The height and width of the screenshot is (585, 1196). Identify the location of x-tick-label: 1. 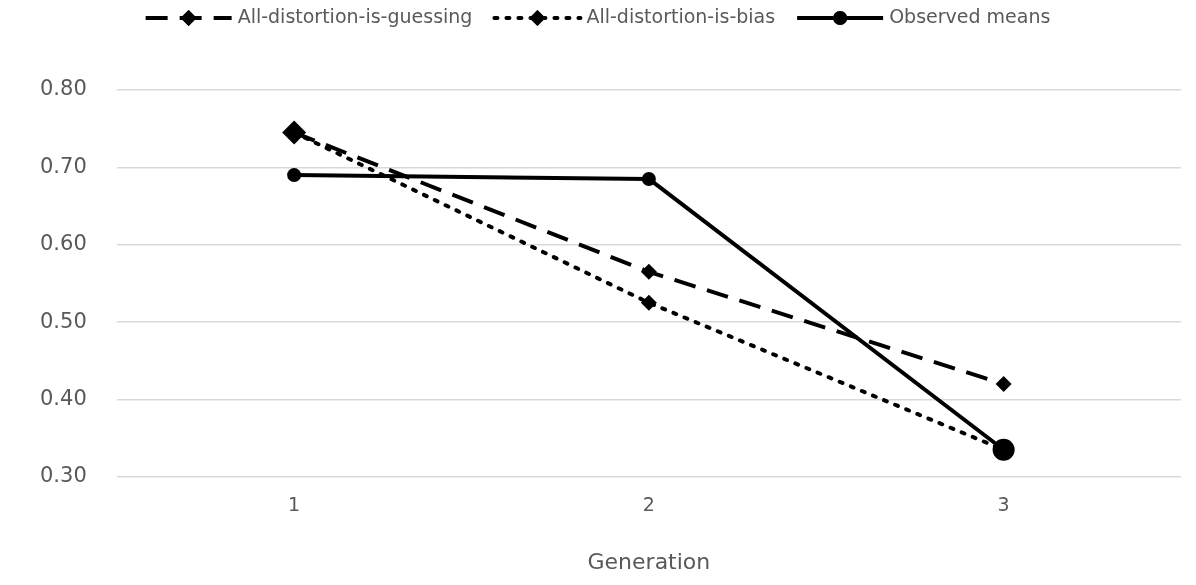
(294, 504).